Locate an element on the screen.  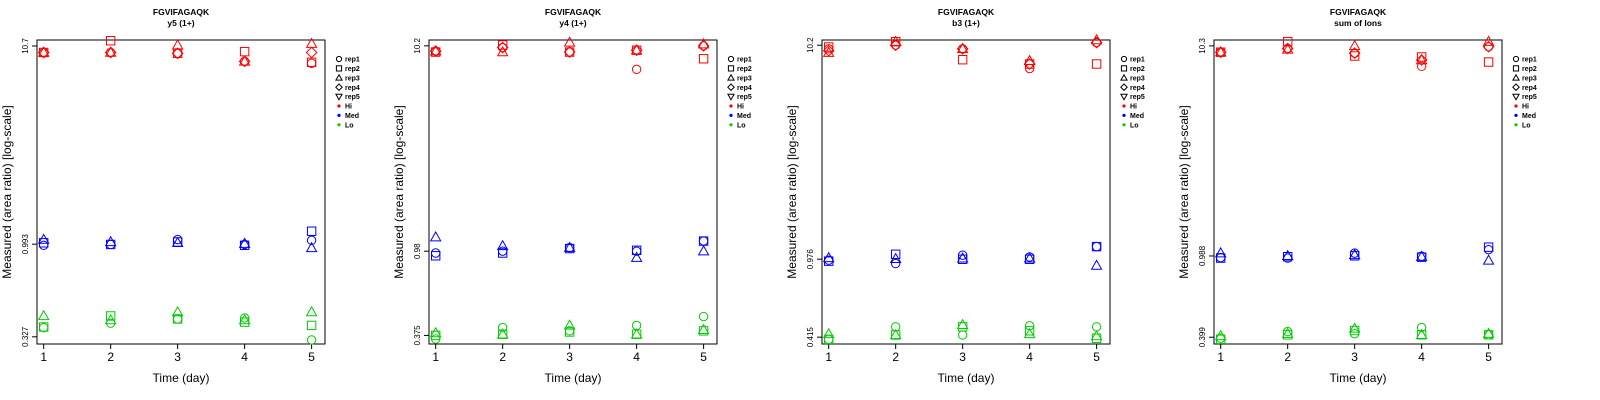
legend-label-lo: Lo is located at coordinates (1526, 125).